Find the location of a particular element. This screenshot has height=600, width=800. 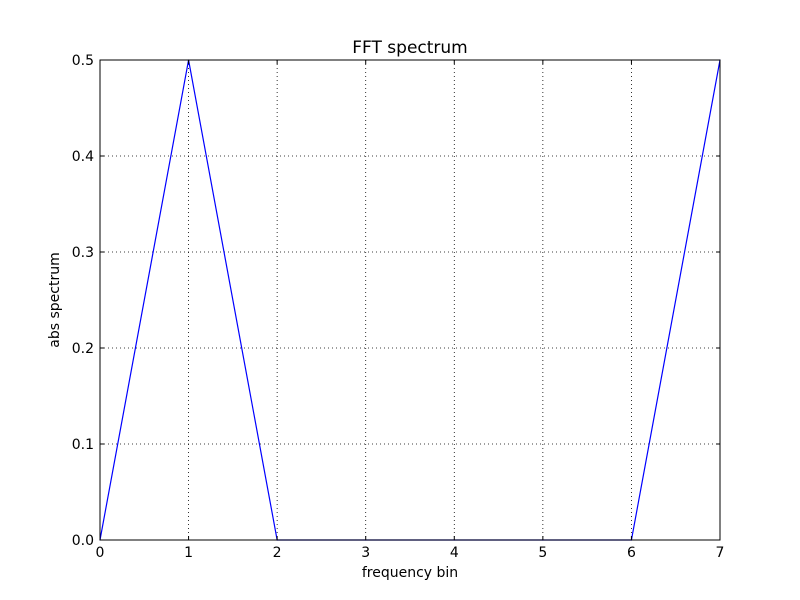

y-tick-label: 0.4 is located at coordinates (83, 157).